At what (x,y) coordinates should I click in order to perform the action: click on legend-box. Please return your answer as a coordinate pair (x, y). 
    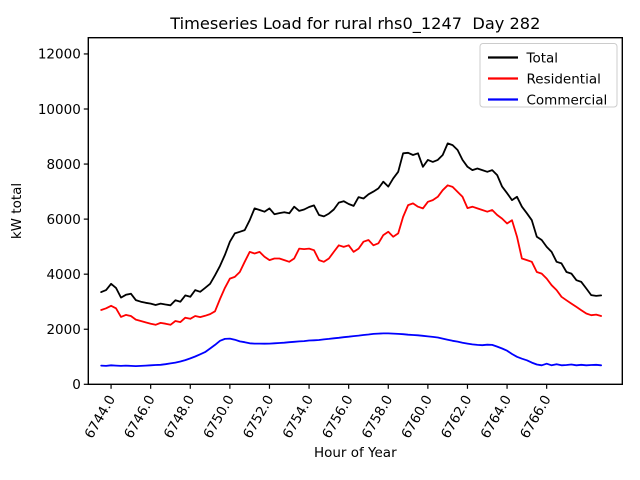
    Looking at the image, I should click on (548, 75).